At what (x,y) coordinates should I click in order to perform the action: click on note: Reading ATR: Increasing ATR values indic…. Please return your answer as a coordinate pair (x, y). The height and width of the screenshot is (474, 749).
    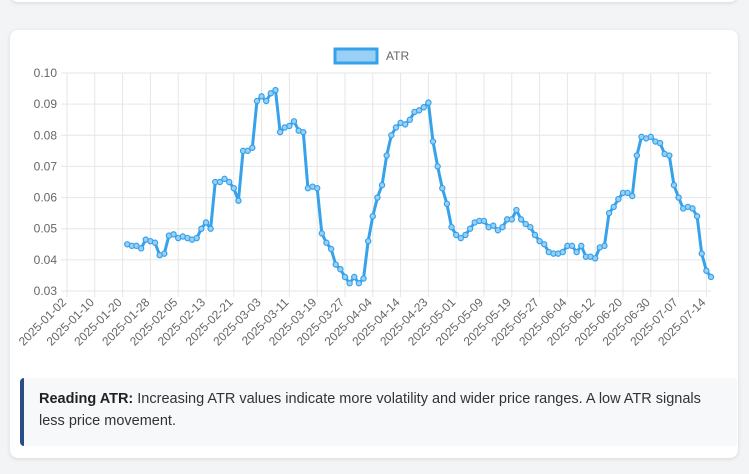
    Looking at the image, I should click on (378, 412).